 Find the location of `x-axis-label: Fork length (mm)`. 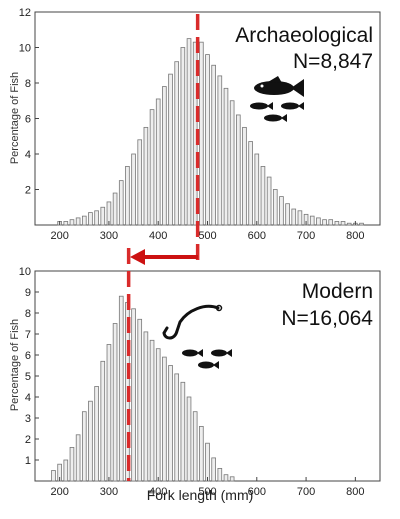

x-axis-label: Fork length (mm) is located at coordinates (200, 495).